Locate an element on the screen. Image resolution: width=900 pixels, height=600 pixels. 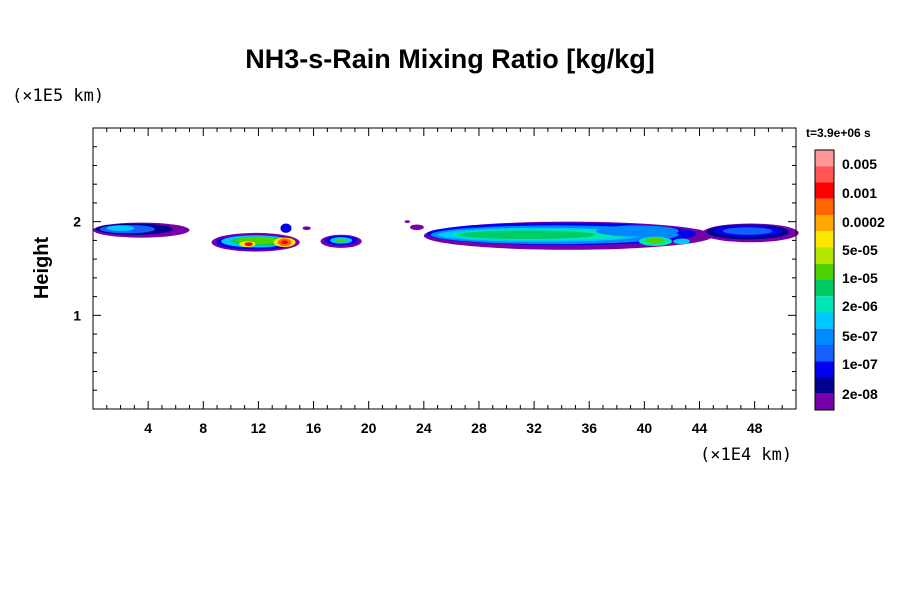
colorbar-label: 1e-07 is located at coordinates (860, 364).